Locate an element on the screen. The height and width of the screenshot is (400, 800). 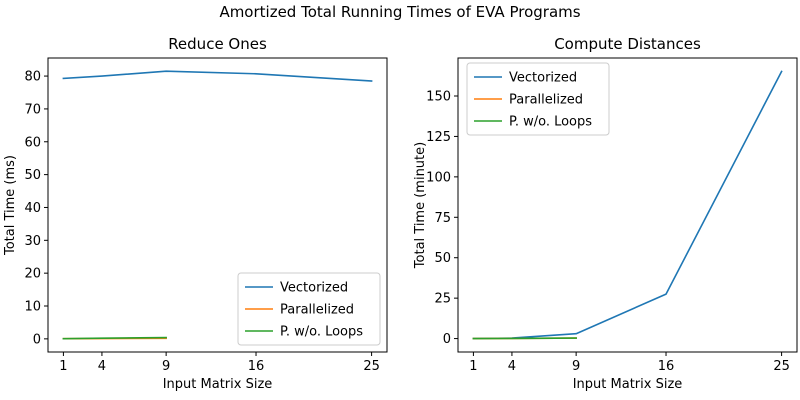
y-tick-label: 70 is located at coordinates (32, 109).